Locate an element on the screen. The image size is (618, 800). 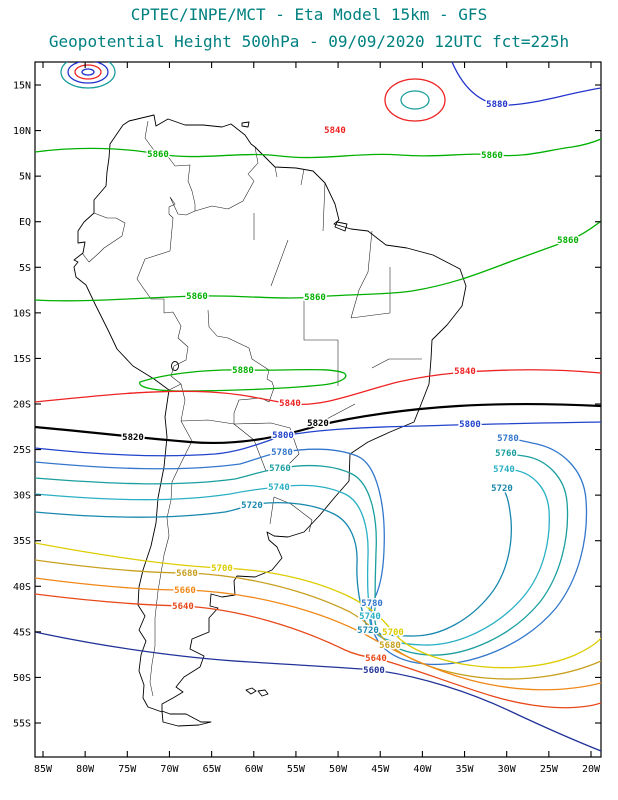
lon-label: 45W is located at coordinates (380, 769).